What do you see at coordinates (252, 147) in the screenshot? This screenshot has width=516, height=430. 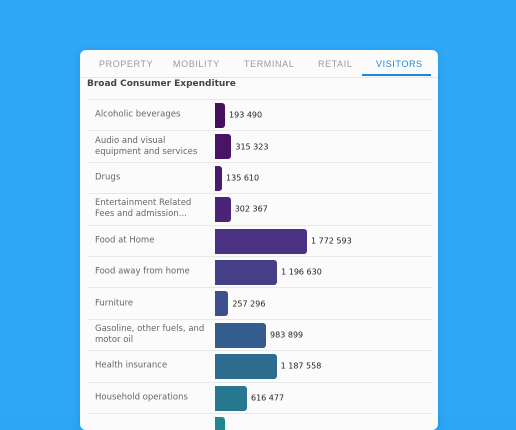 I see `bar-value-label: 315 323` at bounding box center [252, 147].